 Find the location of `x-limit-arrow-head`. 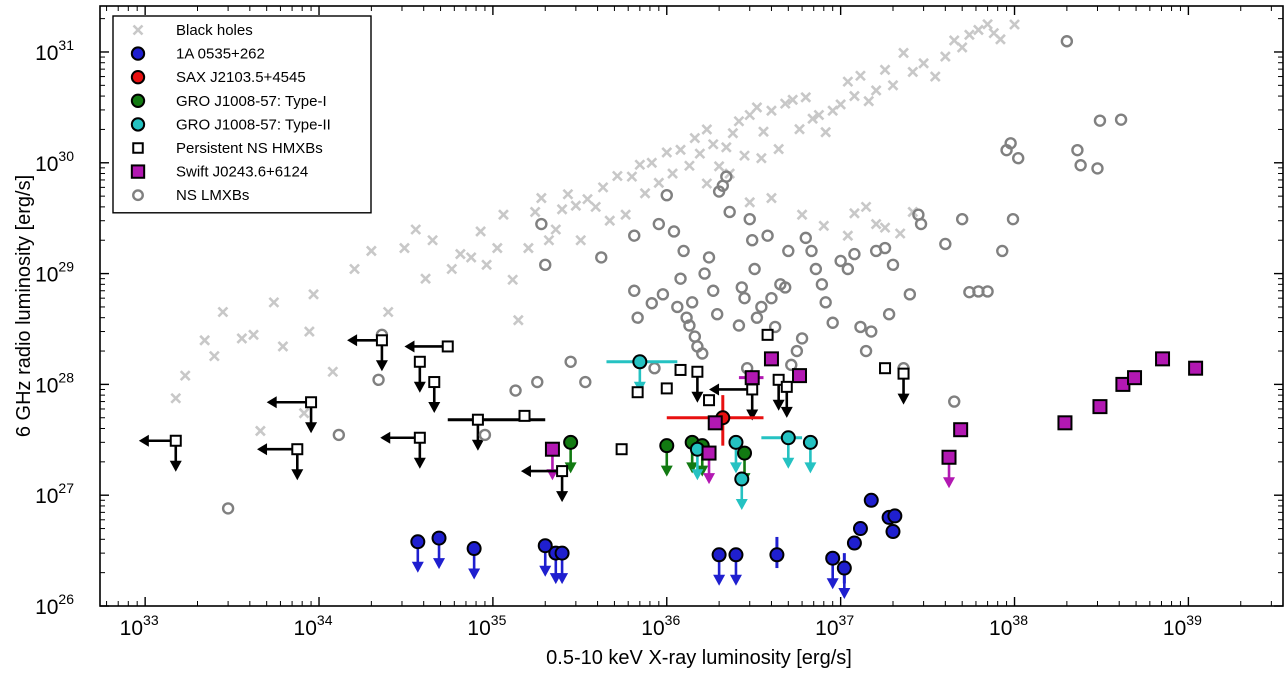

x-limit-arrow-head is located at coordinates (714, 389).